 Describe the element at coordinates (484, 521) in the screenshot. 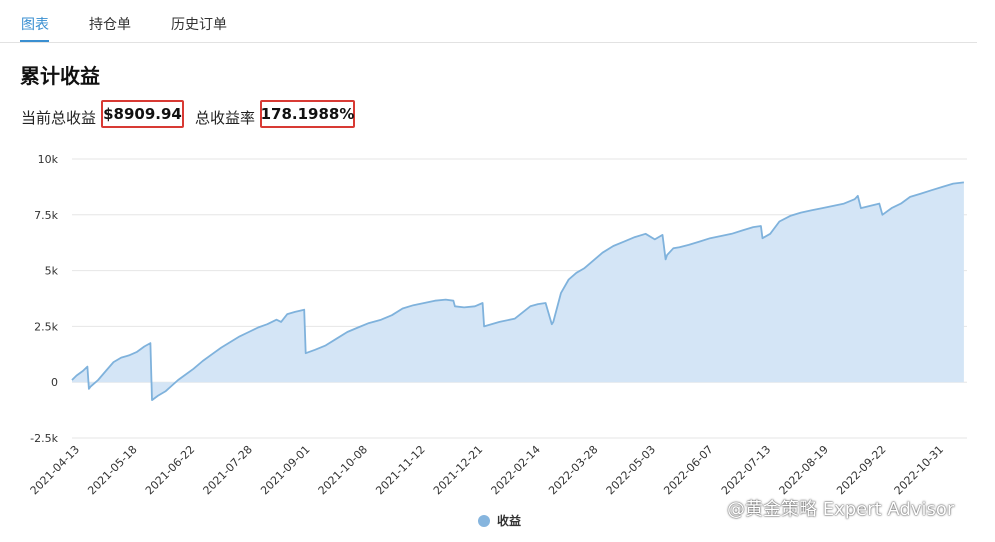

I see `legend-marker` at that location.